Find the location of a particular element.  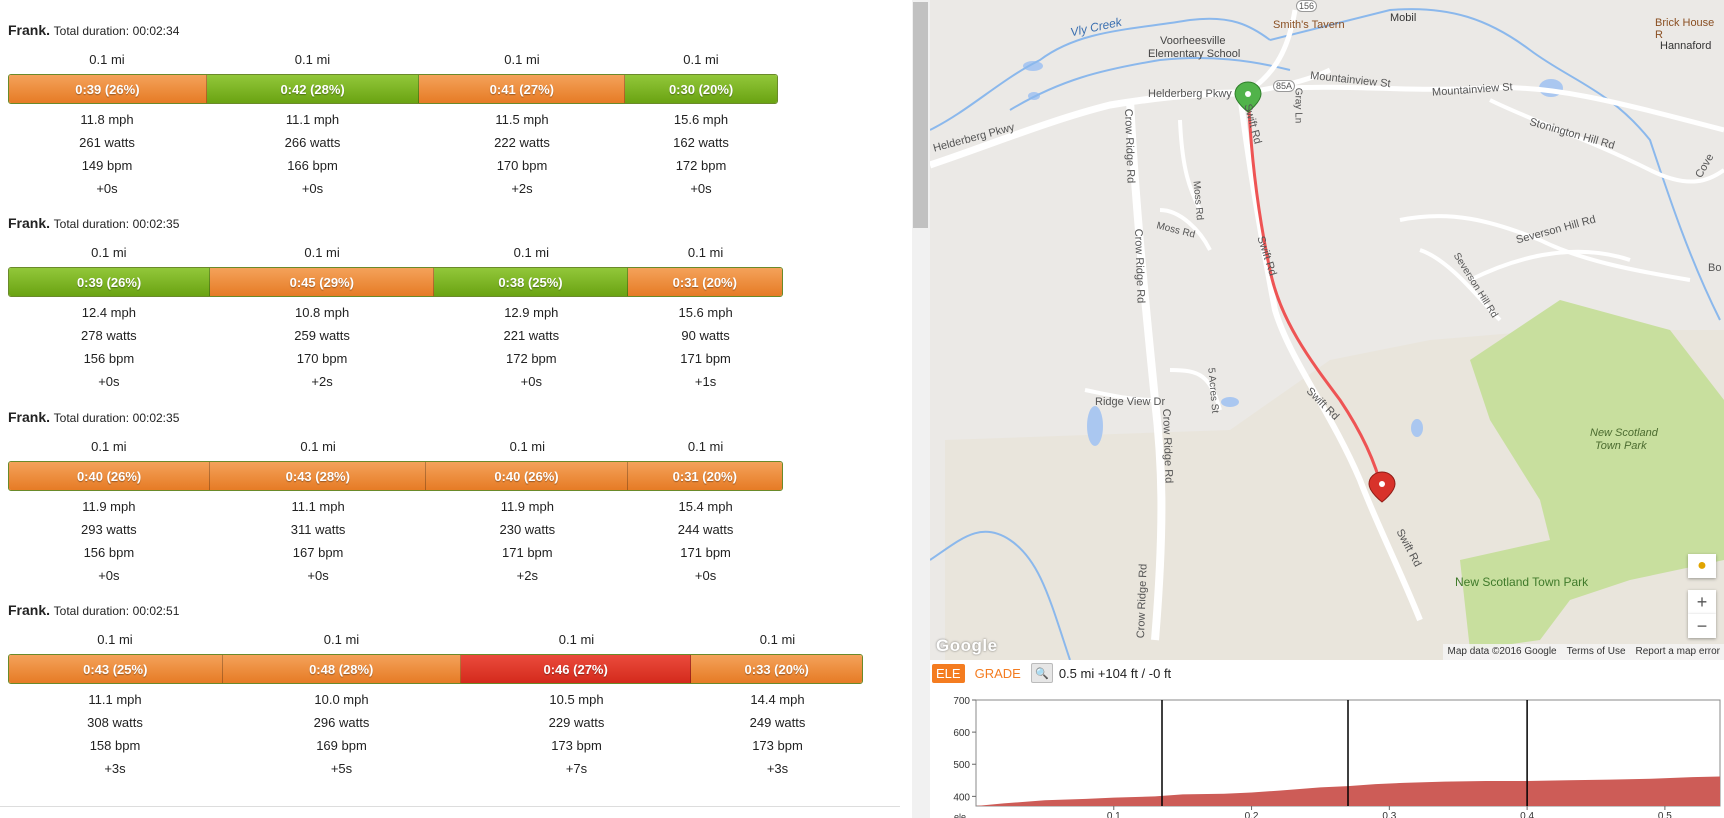

street-view-pegman-icon: ● is located at coordinates (1702, 566).